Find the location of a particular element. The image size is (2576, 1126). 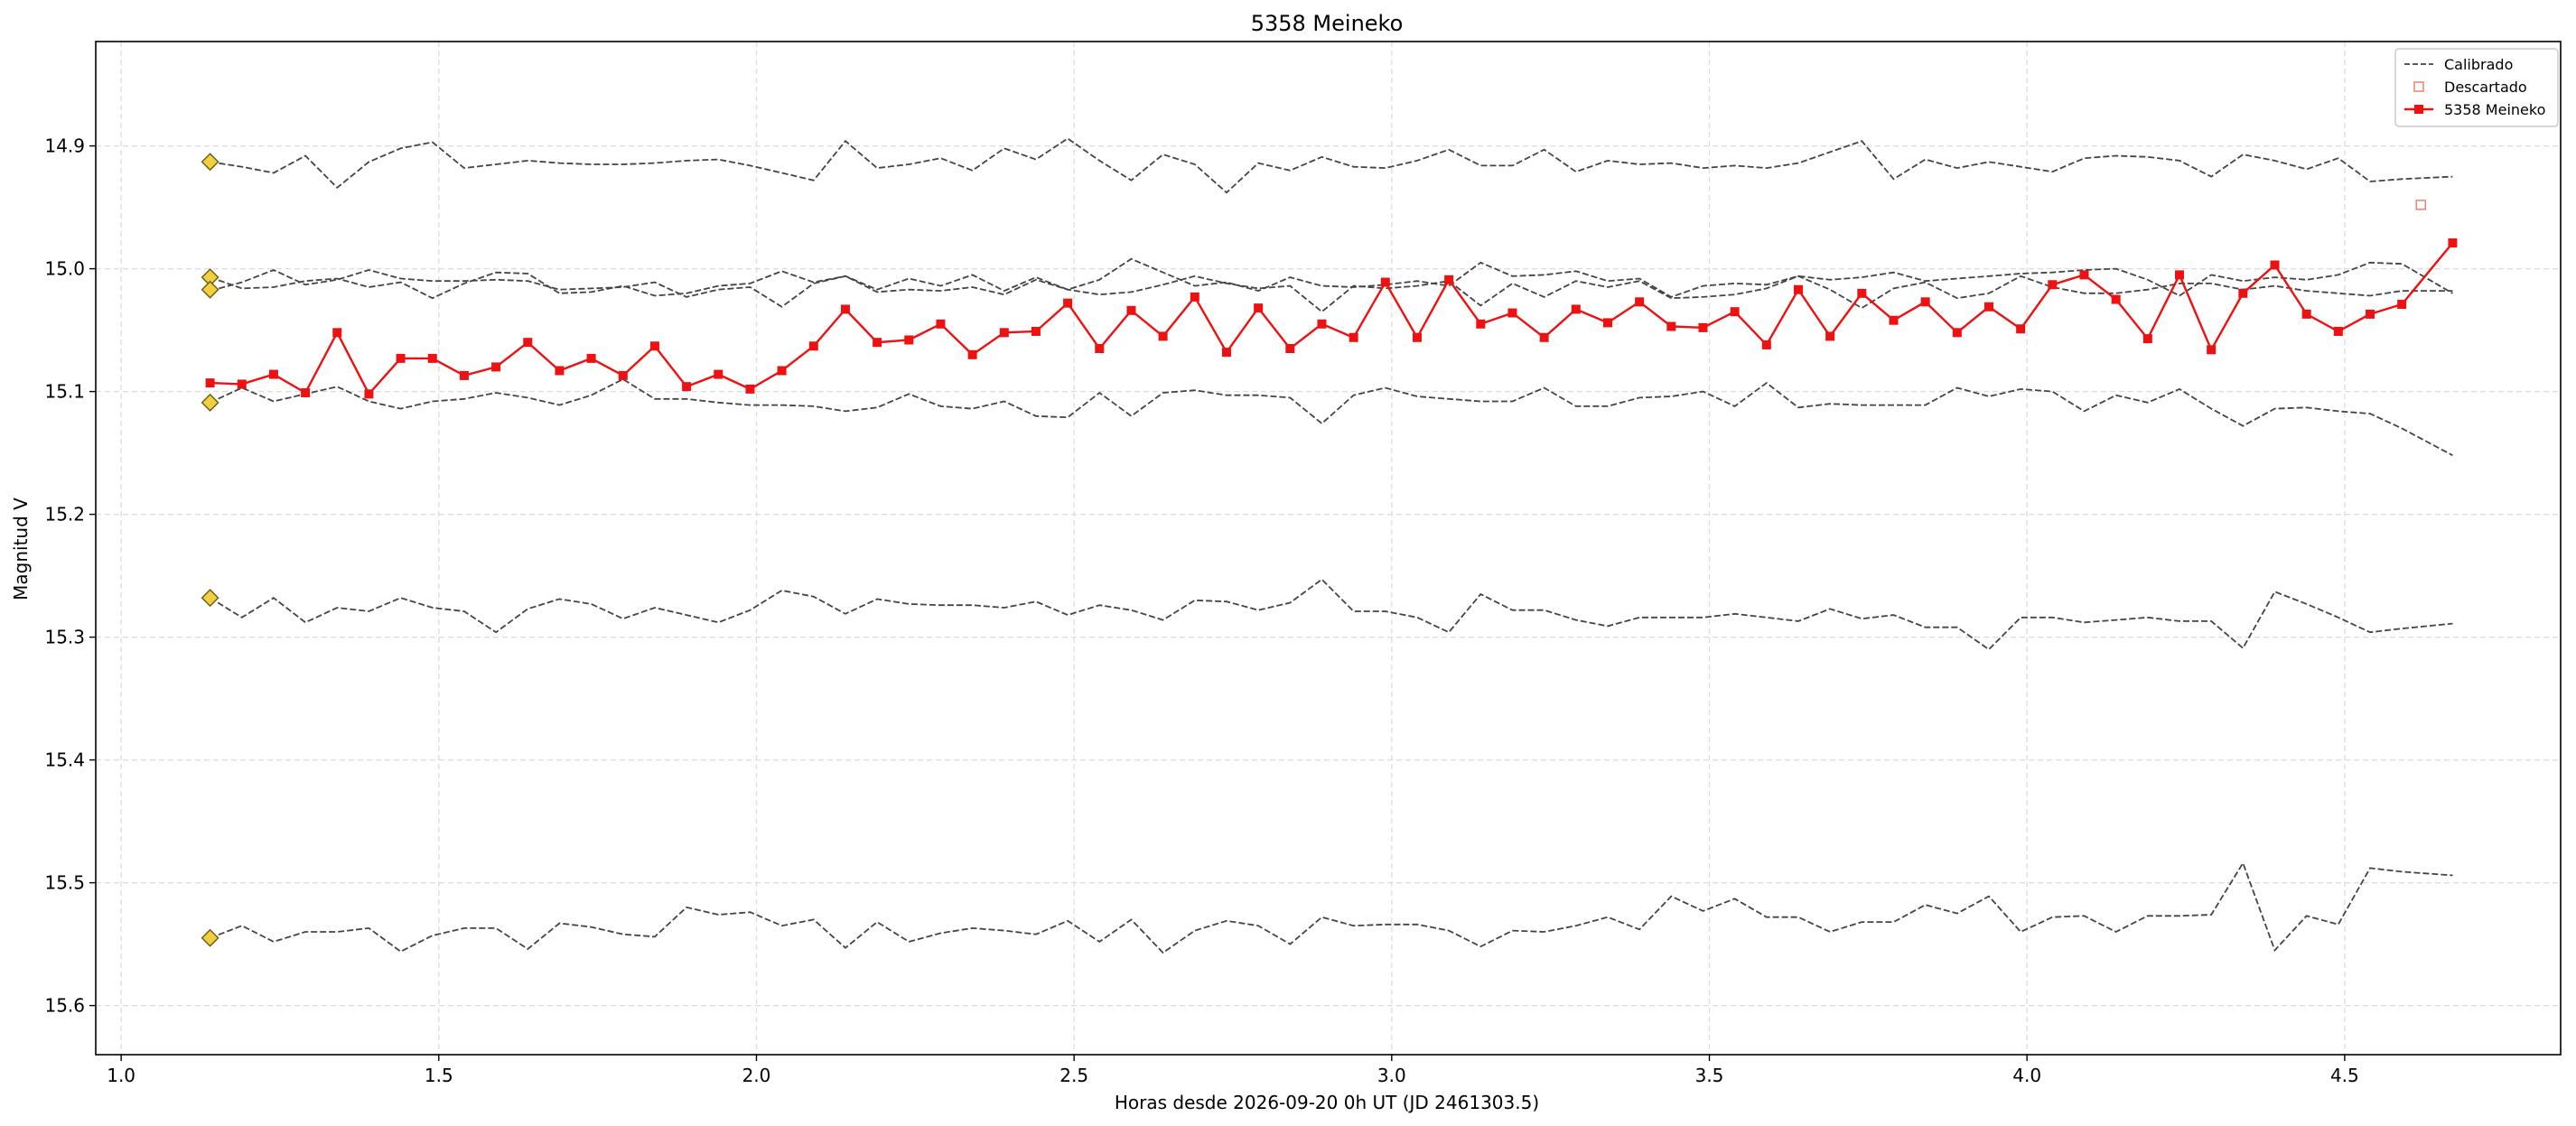

y-tick-label: 15.4 is located at coordinates (64, 760).